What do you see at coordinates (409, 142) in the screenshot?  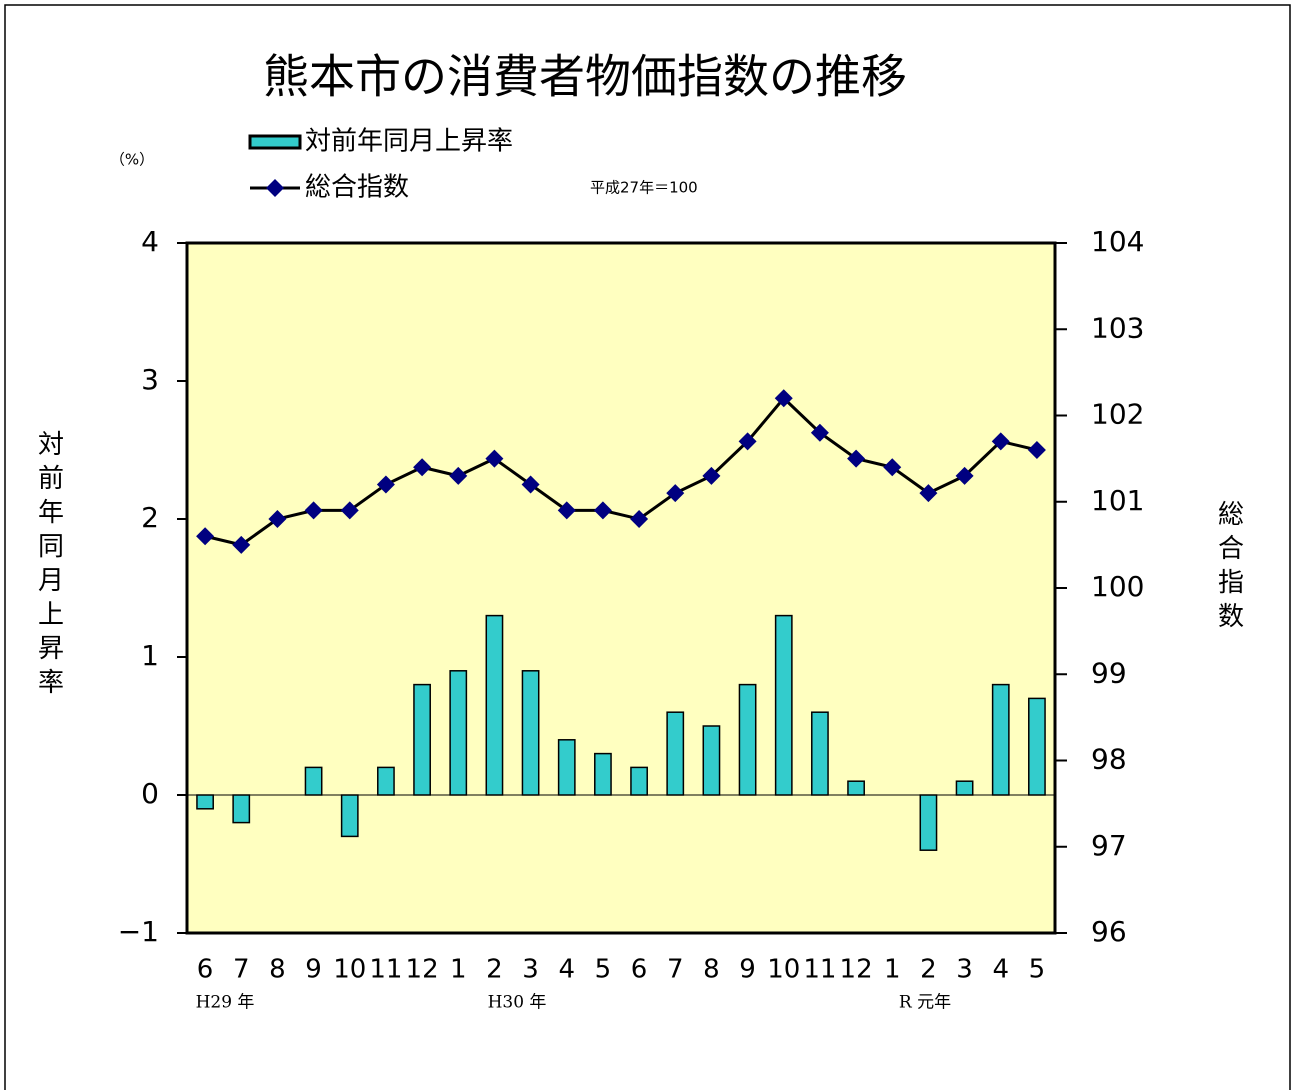 I see `legend-label: 対前年同月上昇率` at bounding box center [409, 142].